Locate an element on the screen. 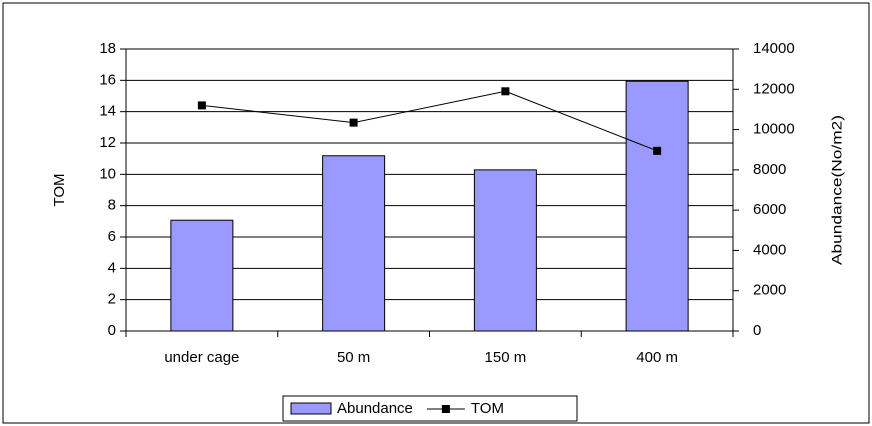 This screenshot has height=426, width=872. y-axis-label: TOM is located at coordinates (59, 189).